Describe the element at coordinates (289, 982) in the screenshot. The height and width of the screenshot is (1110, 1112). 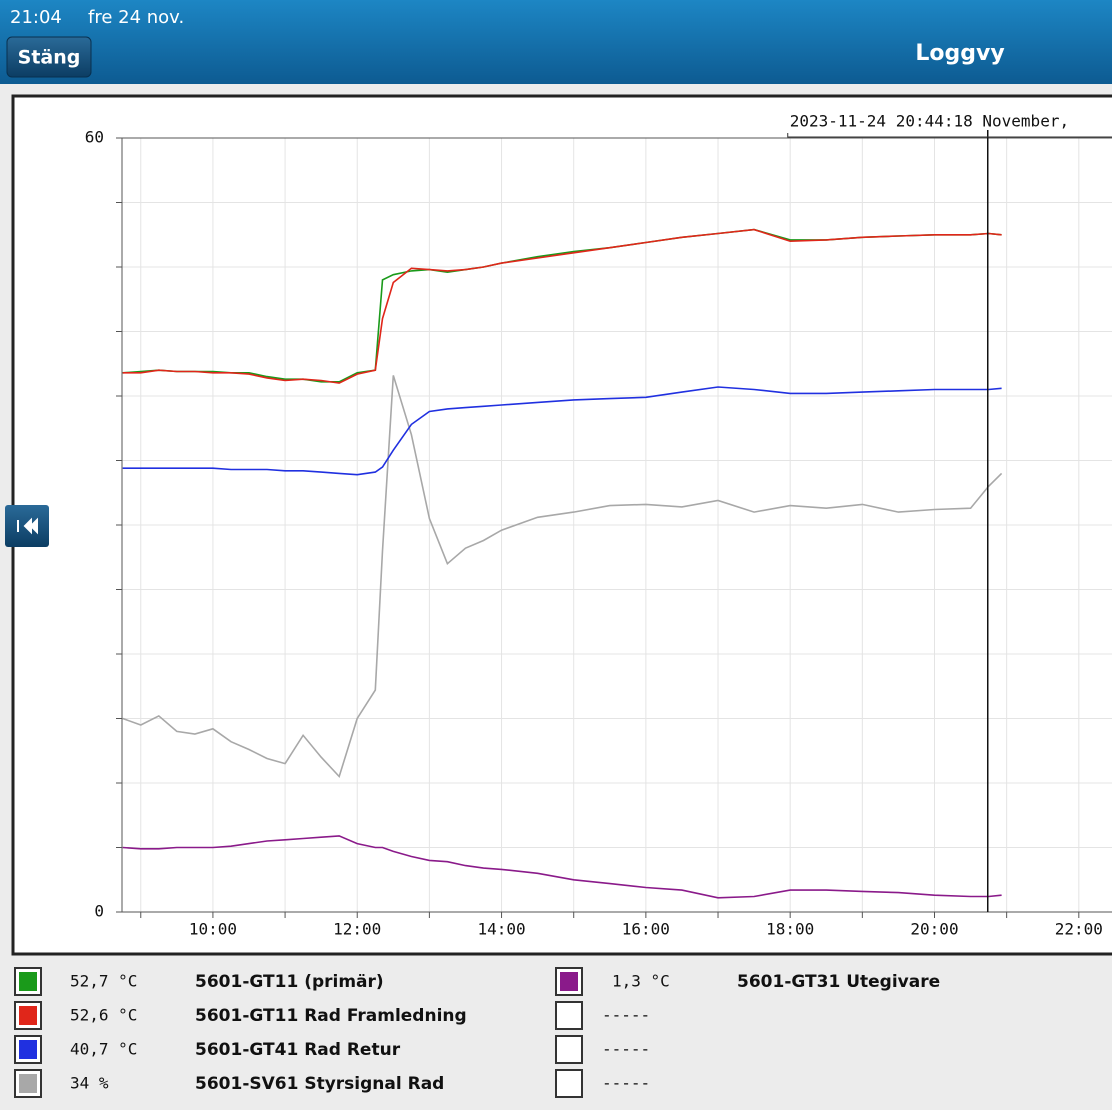
I see `legend-entry: 5601-GT11 (primär)` at that location.